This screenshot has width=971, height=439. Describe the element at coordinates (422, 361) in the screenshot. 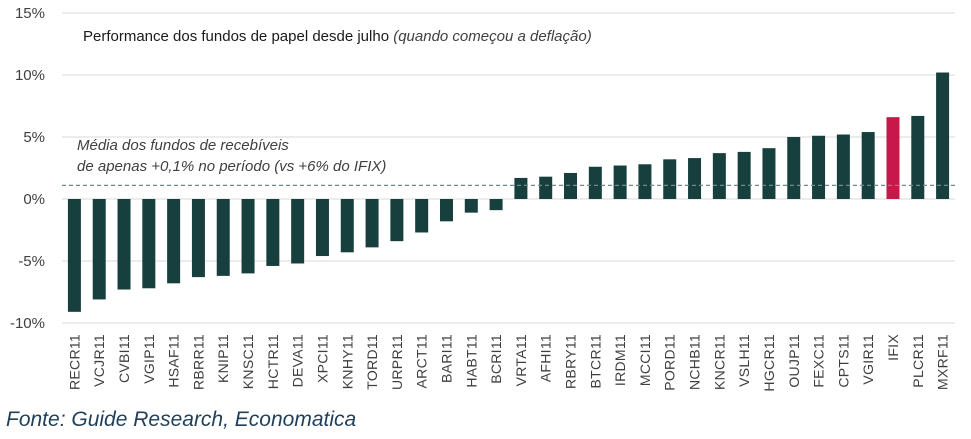

I see `x-category-label: ARCT11` at that location.